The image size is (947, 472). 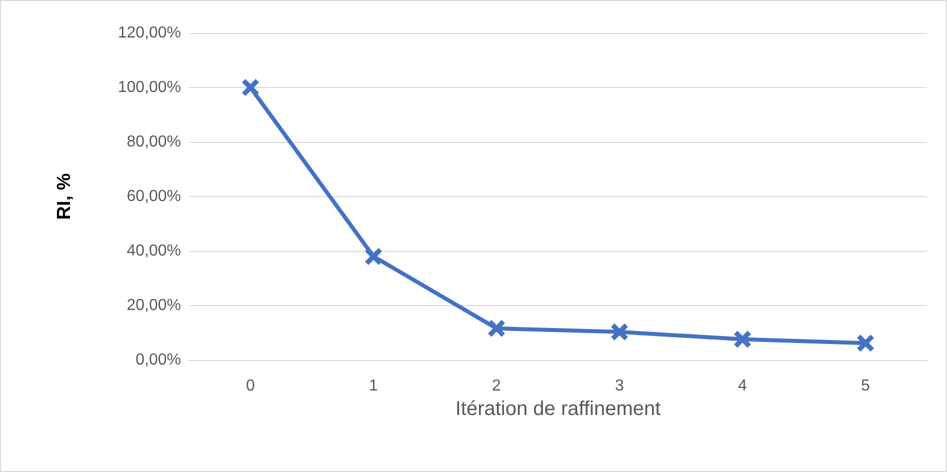 What do you see at coordinates (373, 386) in the screenshot?
I see `x-tick-label: 1` at bounding box center [373, 386].